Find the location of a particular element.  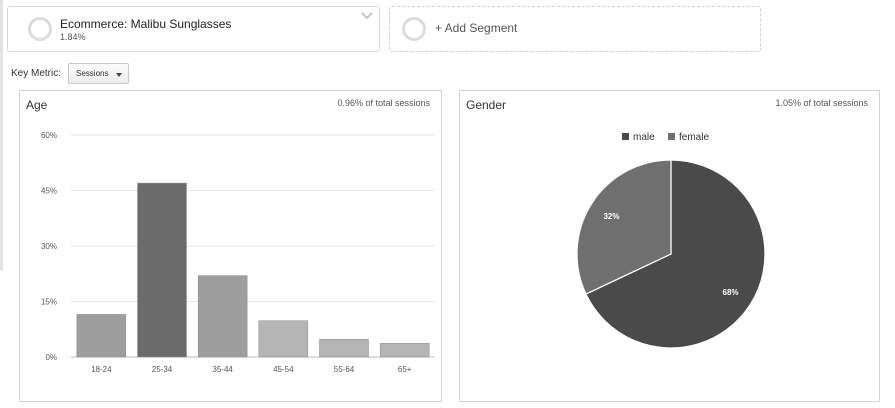

age-y-tick-label: 15% is located at coordinates (49, 302).